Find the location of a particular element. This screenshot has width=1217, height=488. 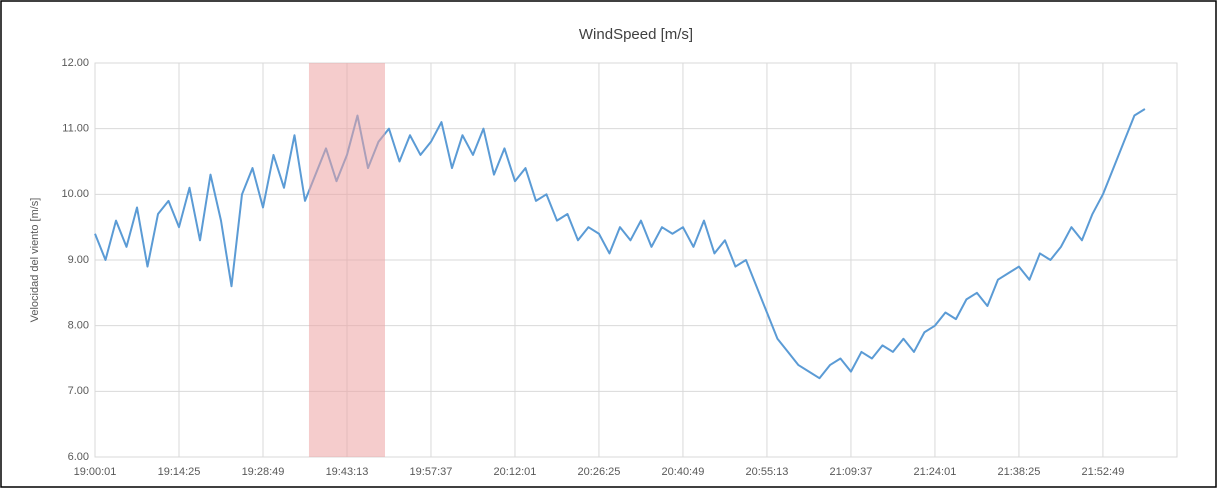

x-tick-label: 19:00:01 is located at coordinates (95, 472).